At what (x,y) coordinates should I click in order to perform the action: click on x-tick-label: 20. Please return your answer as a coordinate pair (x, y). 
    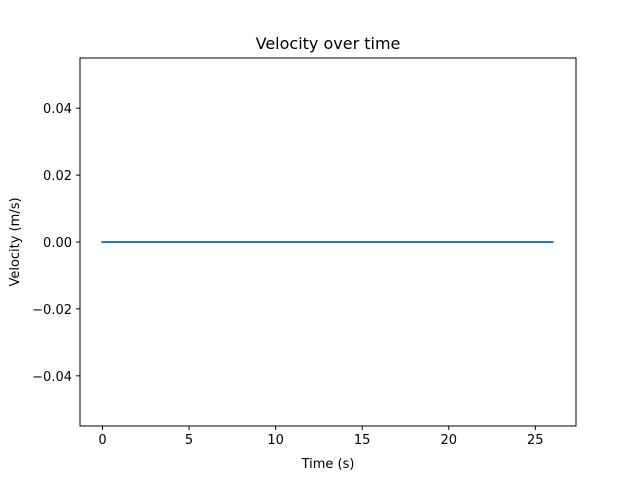
    Looking at the image, I should click on (448, 440).